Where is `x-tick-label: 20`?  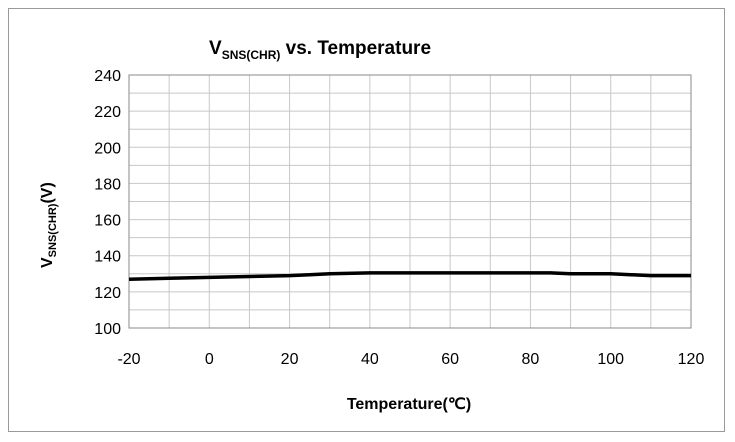
x-tick-label: 20 is located at coordinates (290, 359).